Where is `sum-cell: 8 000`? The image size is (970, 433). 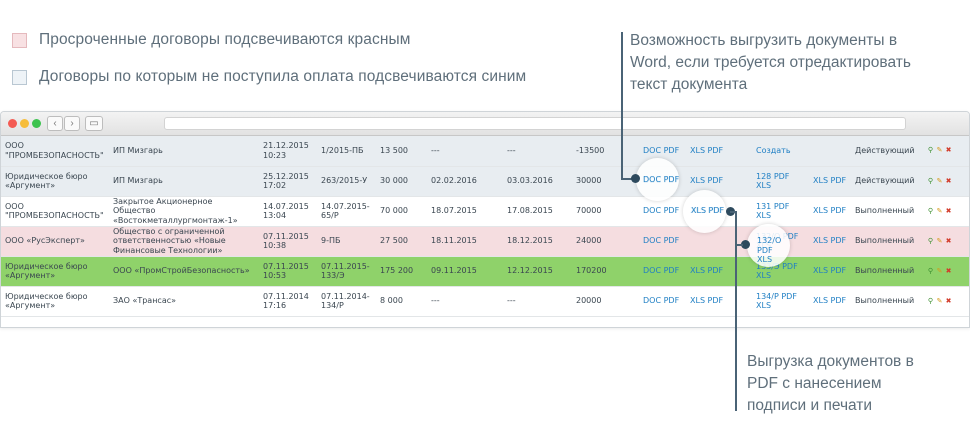 sum-cell: 8 000 is located at coordinates (391, 301).